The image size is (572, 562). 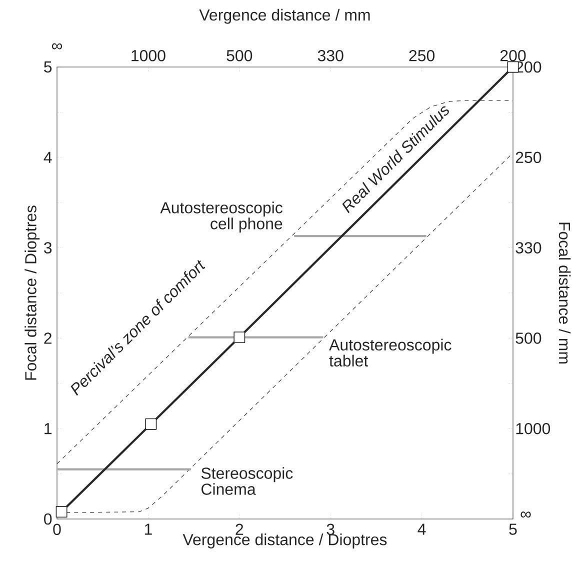 I want to click on annotation: Autostereoscopic cell phone, so click(x=221, y=217).